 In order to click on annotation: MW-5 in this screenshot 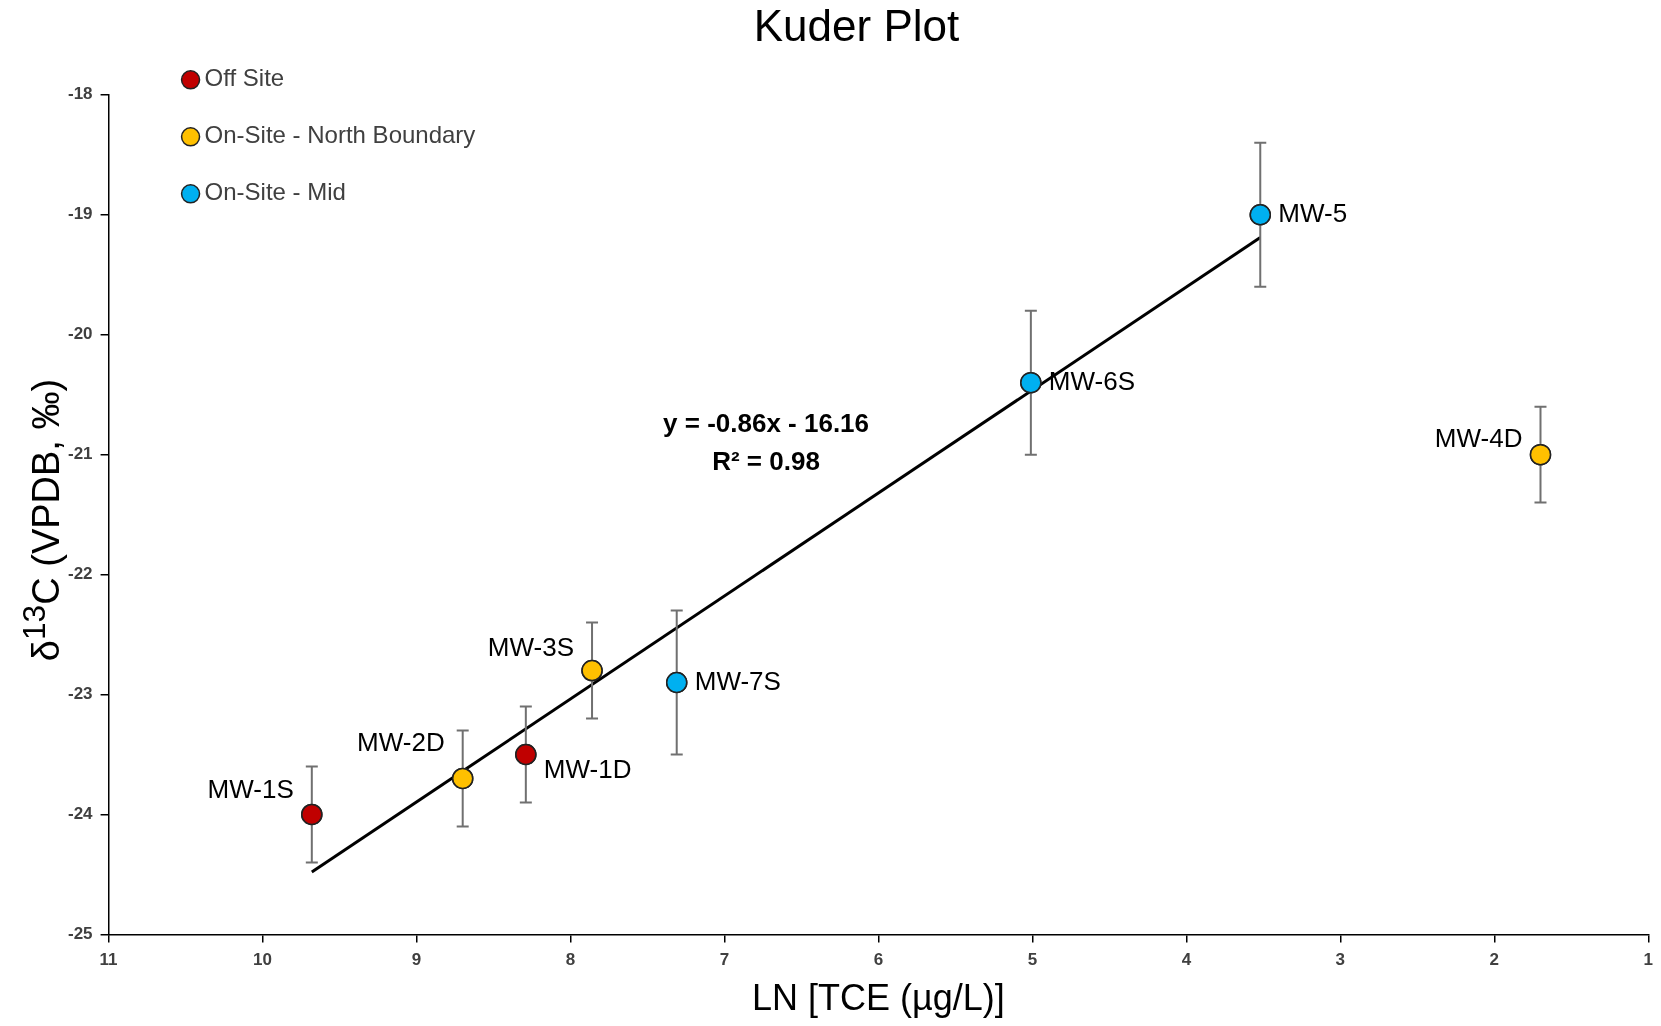, I will do `click(1313, 212)`.